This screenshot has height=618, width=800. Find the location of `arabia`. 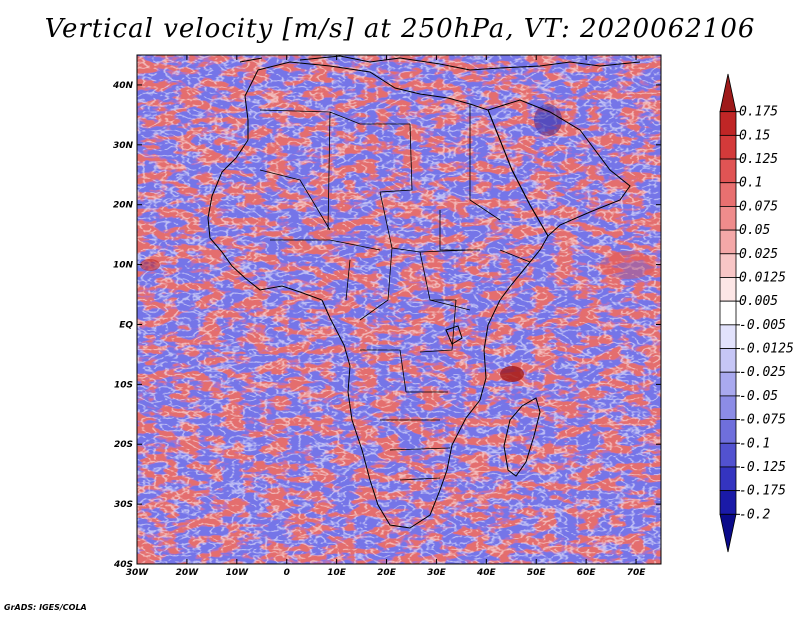

arabia is located at coordinates (559, 168).